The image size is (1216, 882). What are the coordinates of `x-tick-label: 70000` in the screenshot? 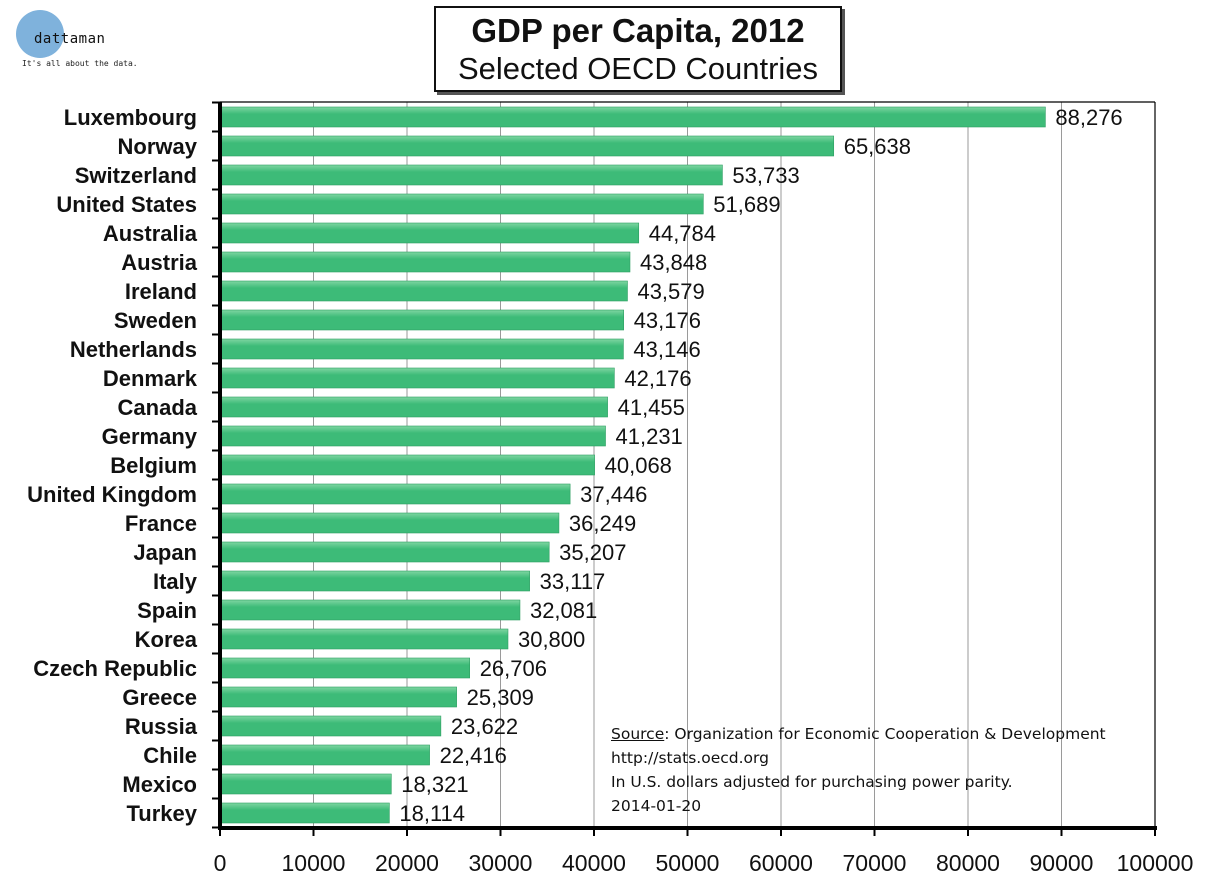 It's located at (875, 863).